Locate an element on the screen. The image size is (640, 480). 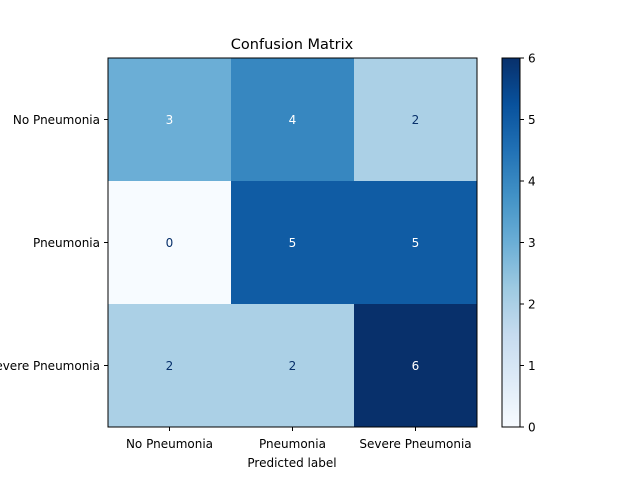
x-axis-ticks: No Pneumonia Pneumonia Severe Pneumonia is located at coordinates (299, 439).